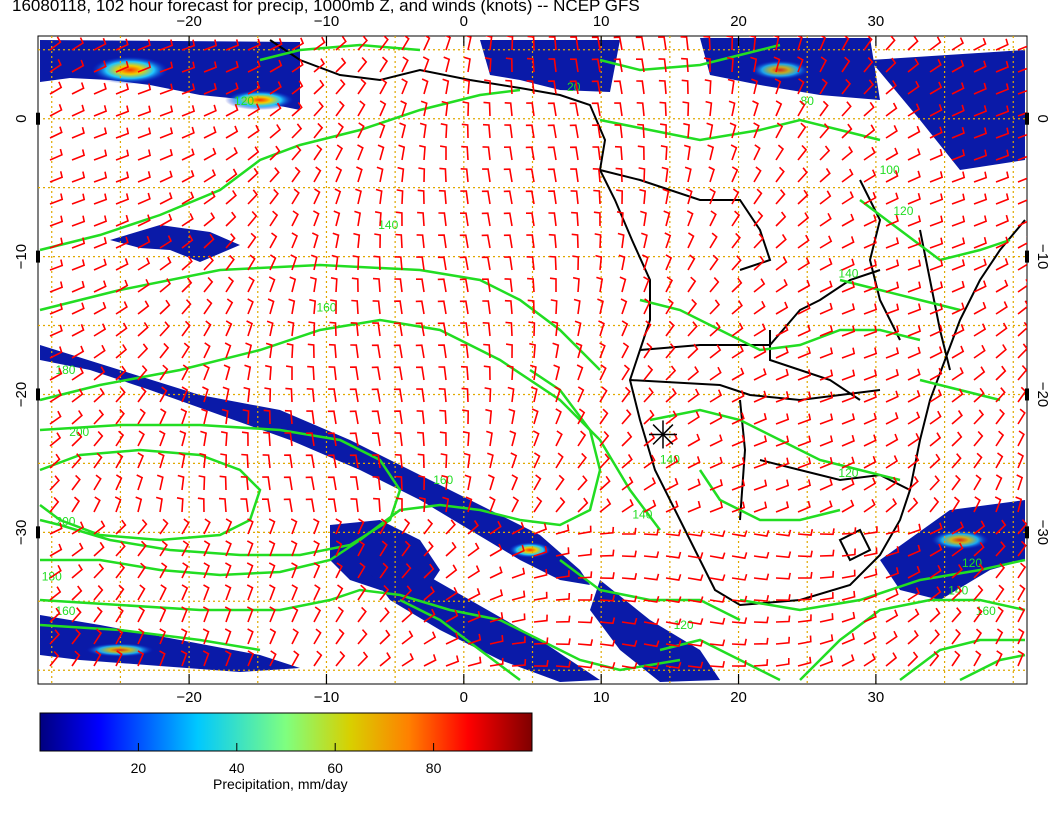 This screenshot has width=1056, height=816. What do you see at coordinates (1042, 394) in the screenshot?
I see `lat-tick-label: −20` at bounding box center [1042, 394].